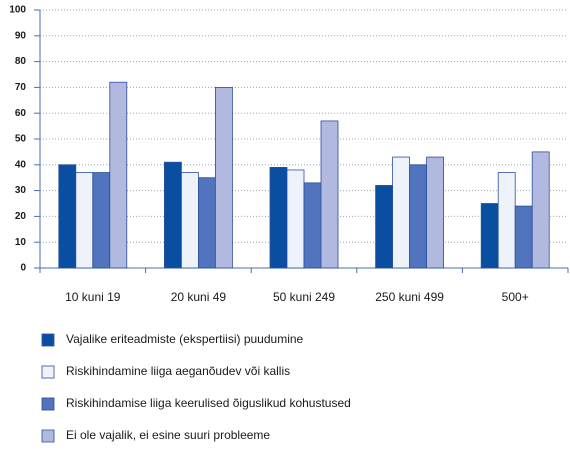 The height and width of the screenshot is (452, 570). I want to click on x-tick-label: 500+, so click(515, 297).